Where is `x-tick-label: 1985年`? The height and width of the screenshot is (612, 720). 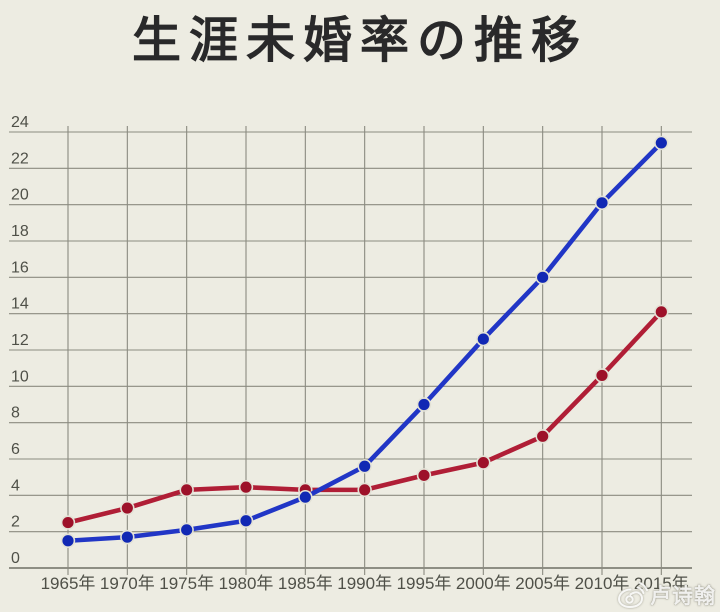 x-tick-label: 1985年 is located at coordinates (305, 583).